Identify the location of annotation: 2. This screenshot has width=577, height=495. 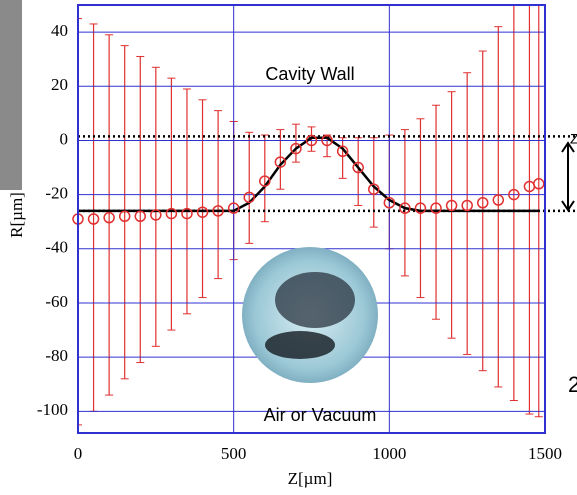
(572, 384).